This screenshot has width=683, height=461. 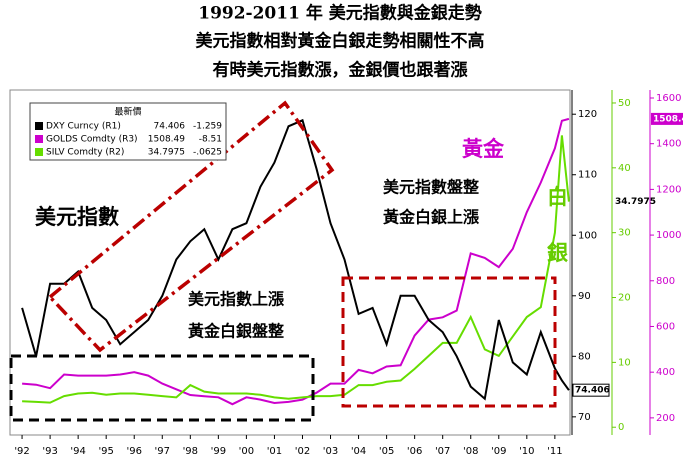 What do you see at coordinates (584, 296) in the screenshot?
I see `y-tick-label: 90` at bounding box center [584, 296].